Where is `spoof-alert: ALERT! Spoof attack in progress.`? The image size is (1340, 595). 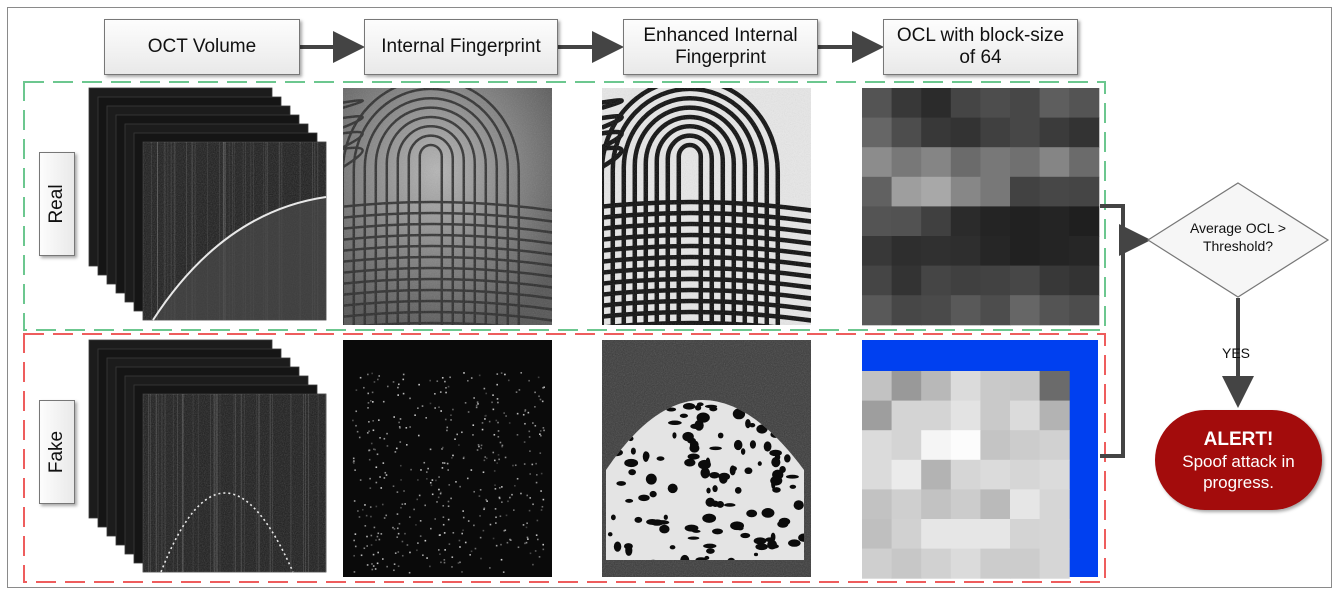
spoof-alert: ALERT! Spoof attack in progress. is located at coordinates (1238, 460).